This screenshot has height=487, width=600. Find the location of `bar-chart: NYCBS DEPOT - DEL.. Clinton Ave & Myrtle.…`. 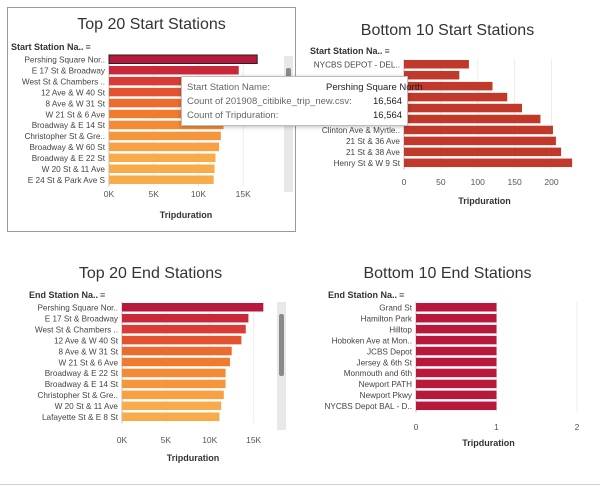

bar-chart: NYCBS DEPOT - DEL.. Clinton Ave & Myrtle.… is located at coordinates (443, 132).